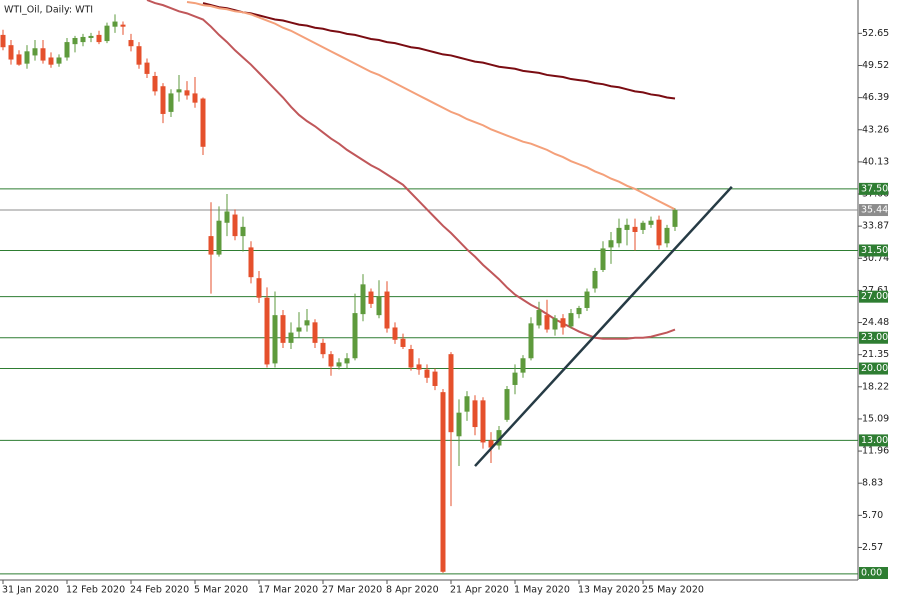 The height and width of the screenshot is (600, 900). I want to click on y-tick-label: 5.70, so click(872, 515).